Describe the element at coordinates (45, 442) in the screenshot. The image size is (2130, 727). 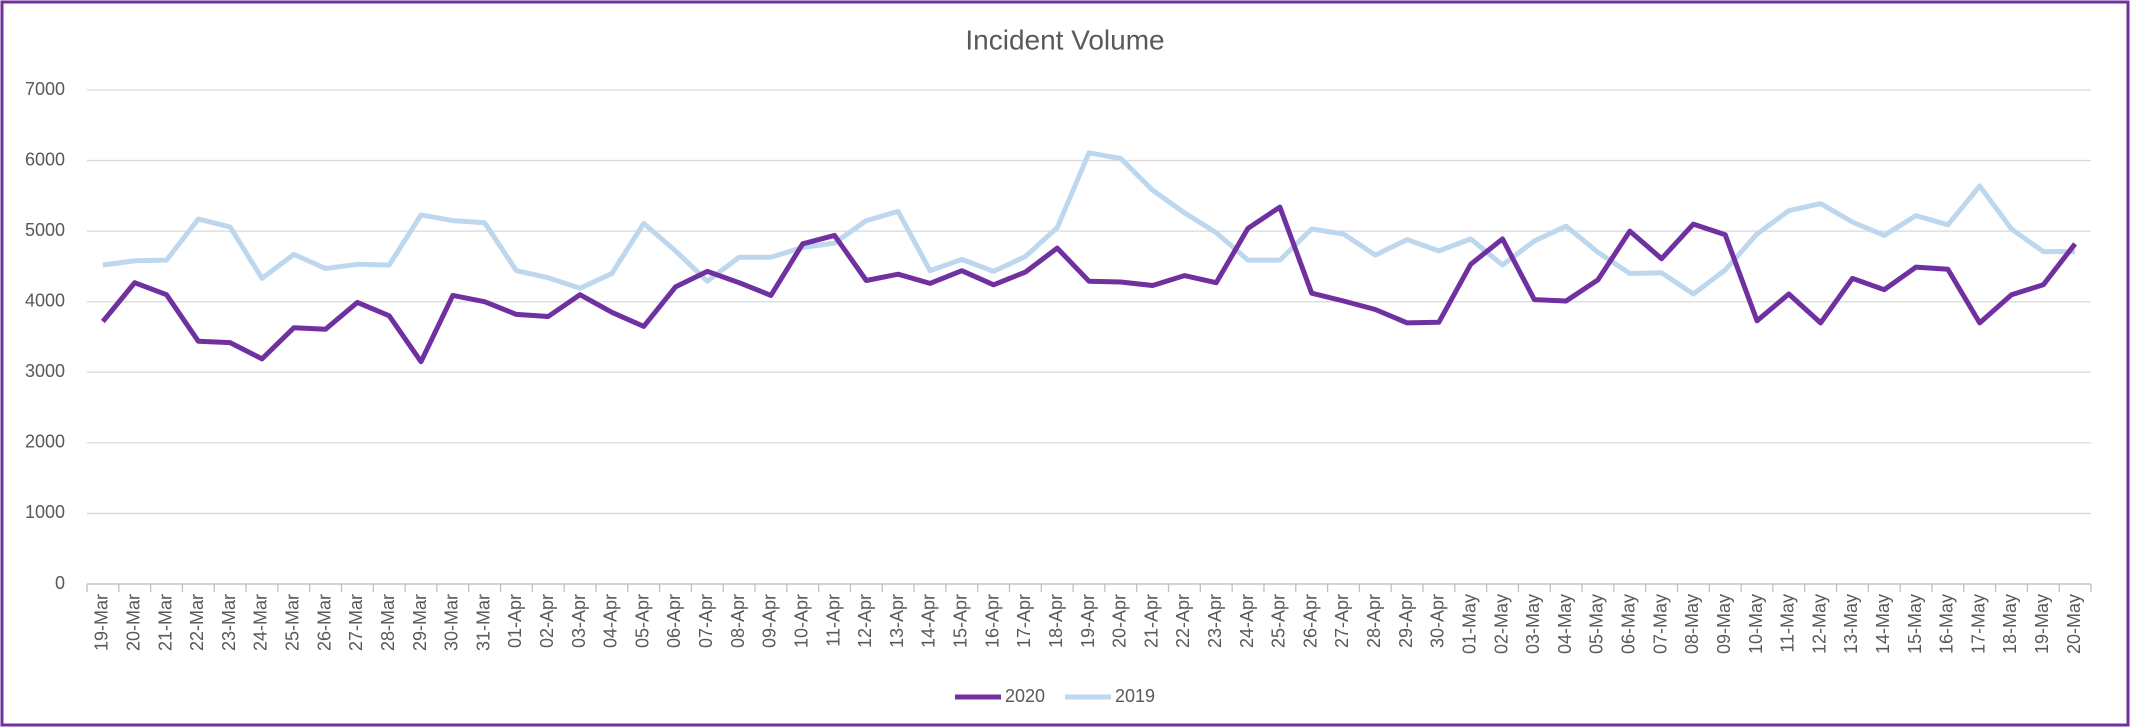
I see `y-tick-label: 2000` at that location.